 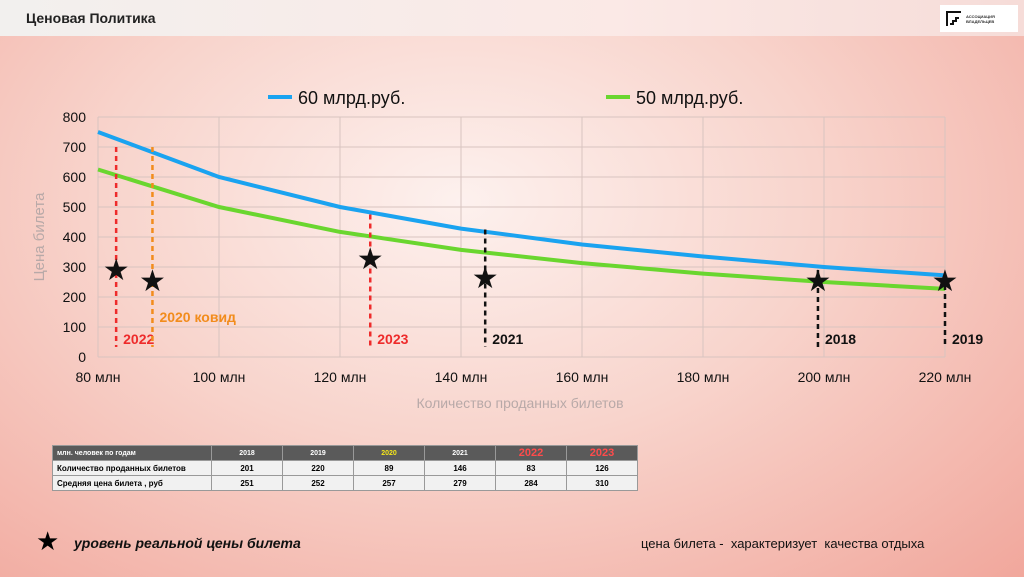 What do you see at coordinates (318, 453) in the screenshot?
I see `table-header-cell: 2019` at bounding box center [318, 453].